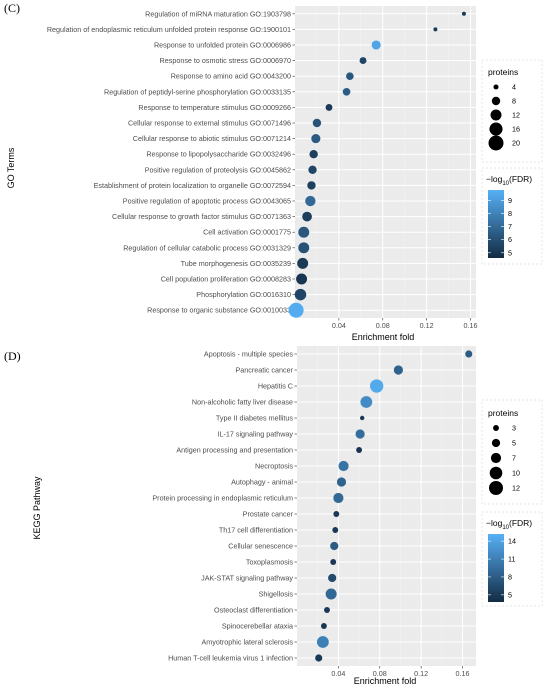 The image size is (550, 690). I want to click on y-tick-label: Pancreatic cancer, so click(264, 370).